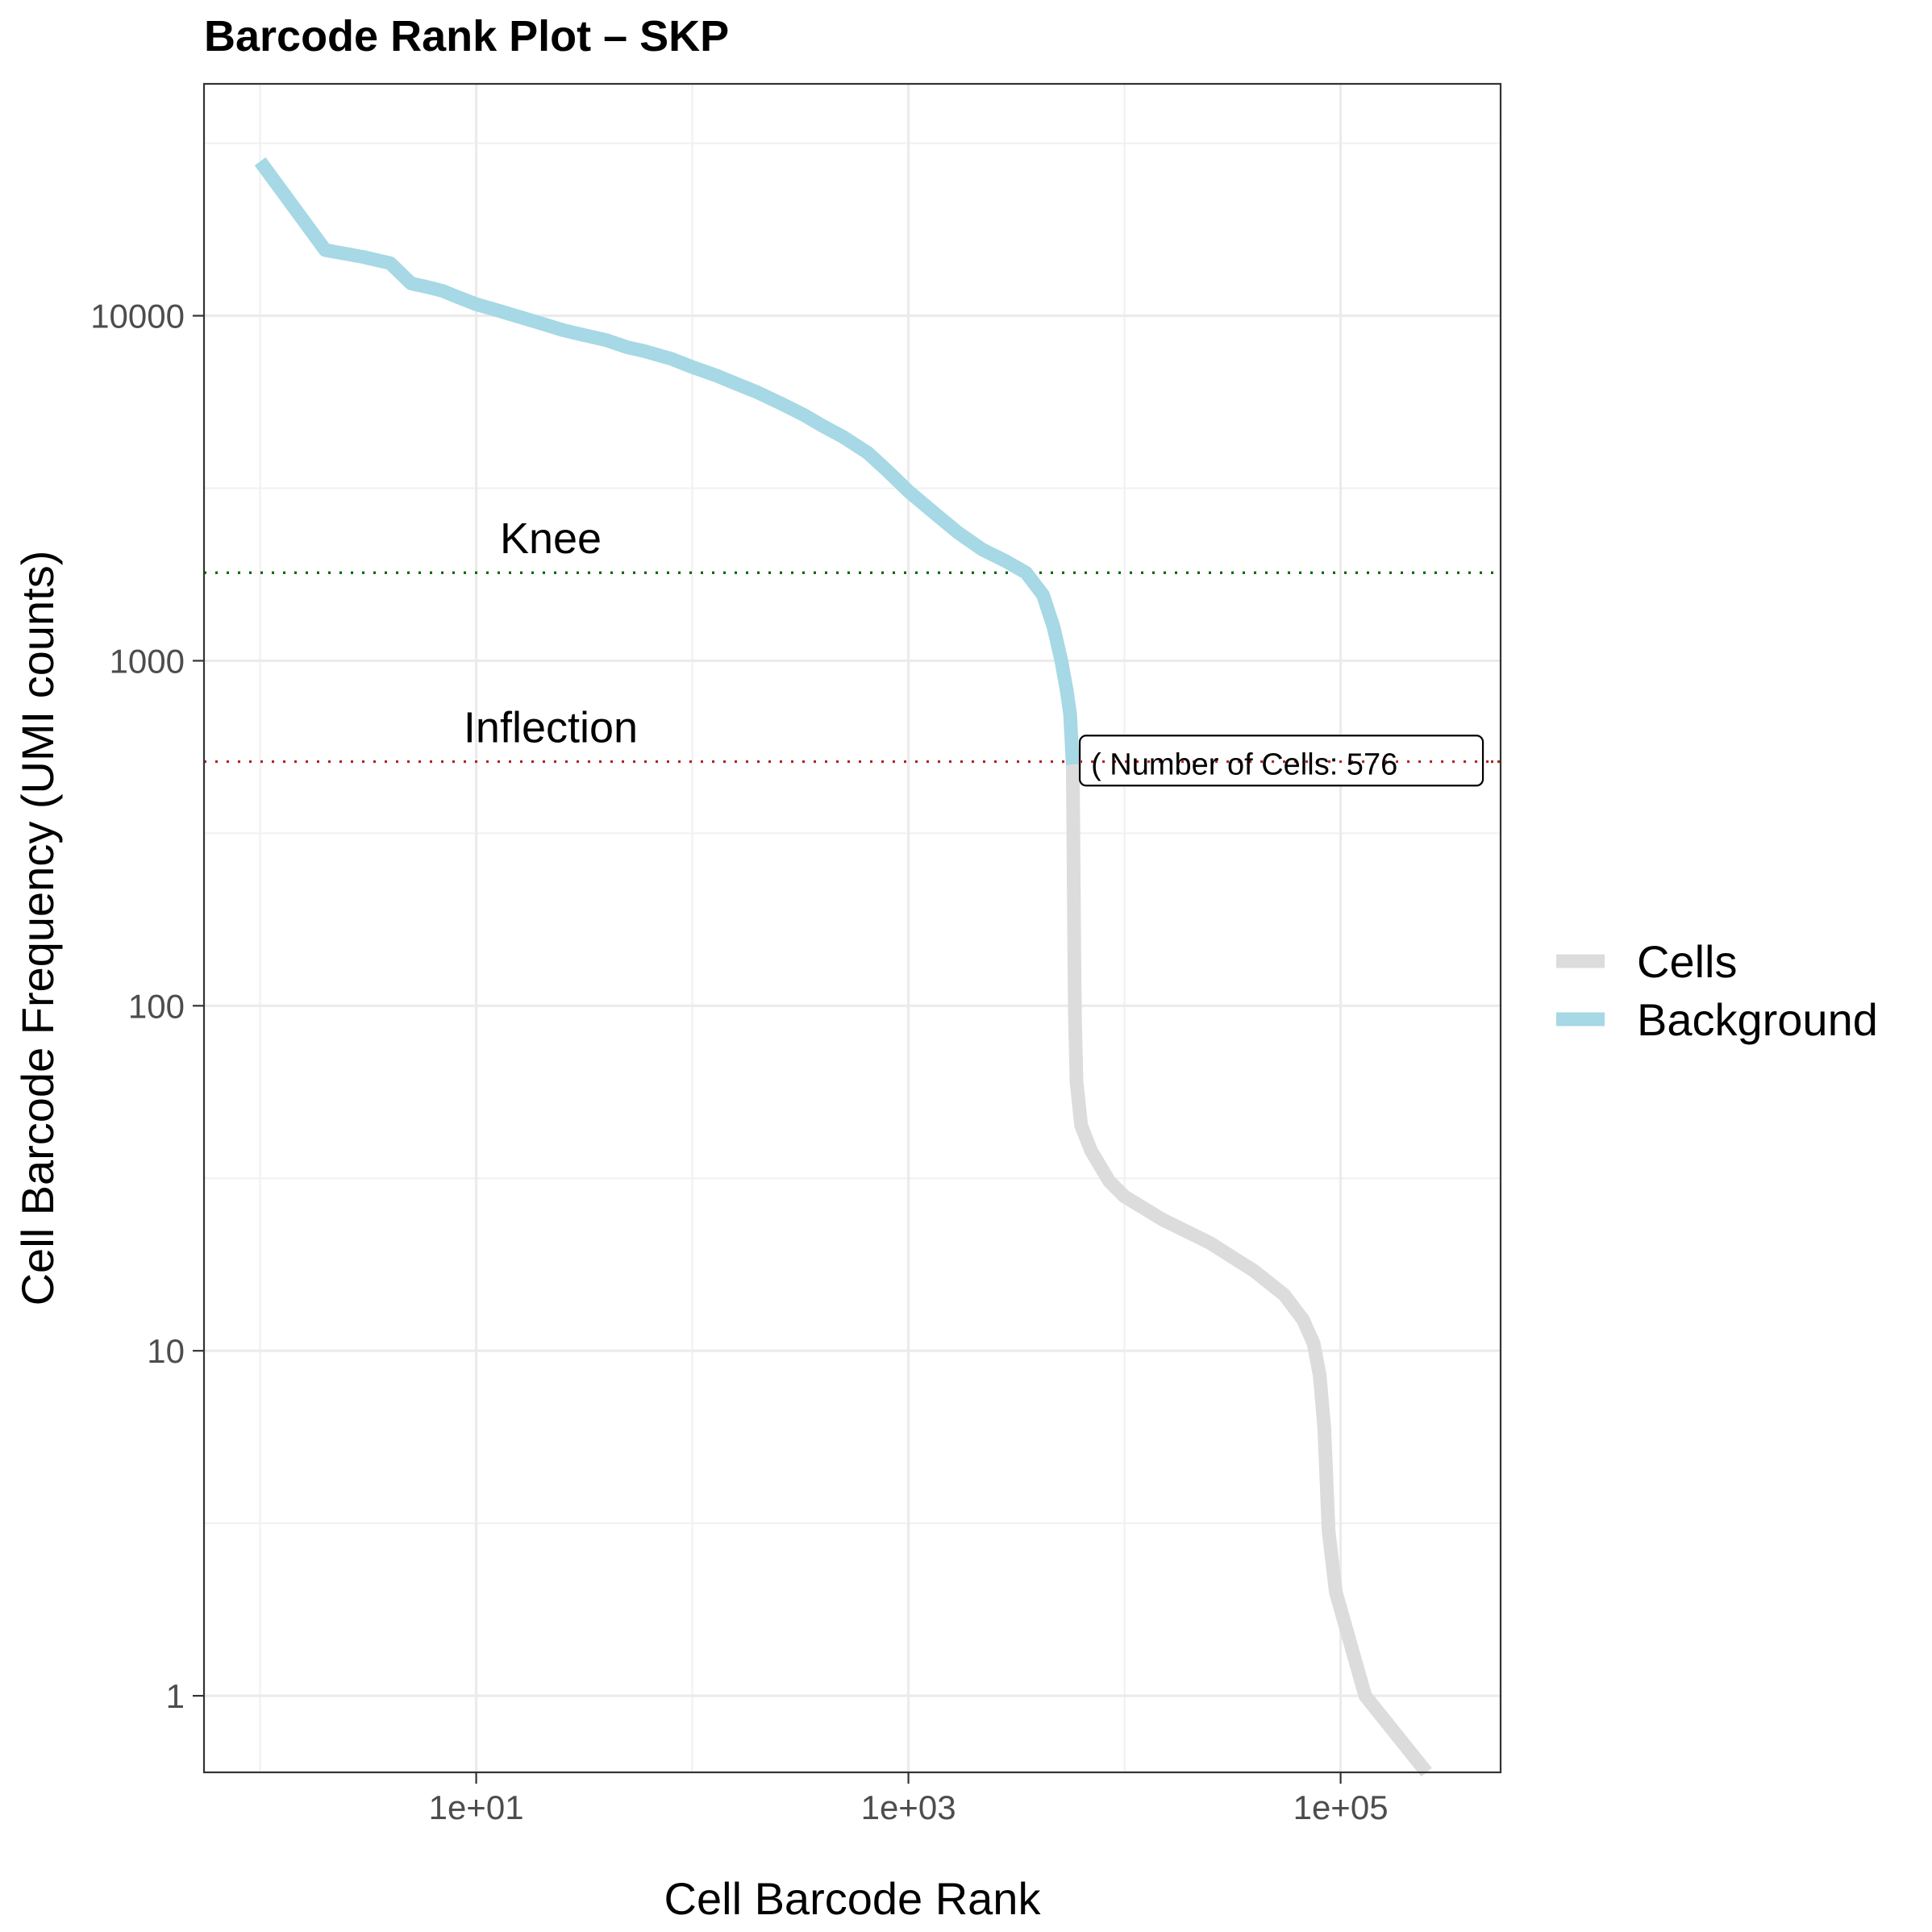  I want to click on y-tick-label: 1, so click(175, 1696).